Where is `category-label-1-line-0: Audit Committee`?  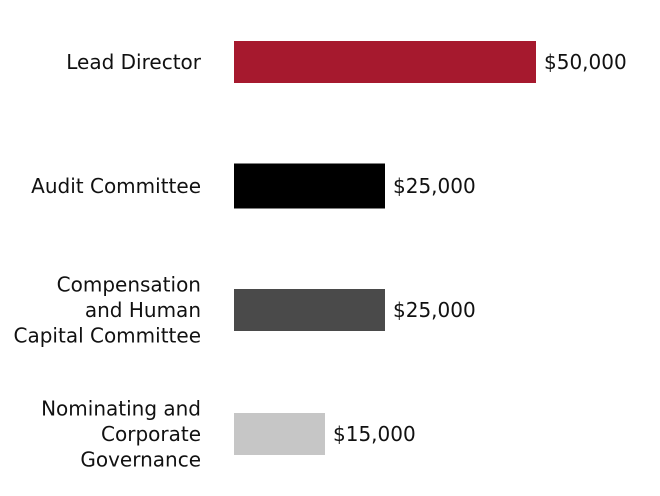
category-label-1-line-0: Audit Committee is located at coordinates (116, 186).